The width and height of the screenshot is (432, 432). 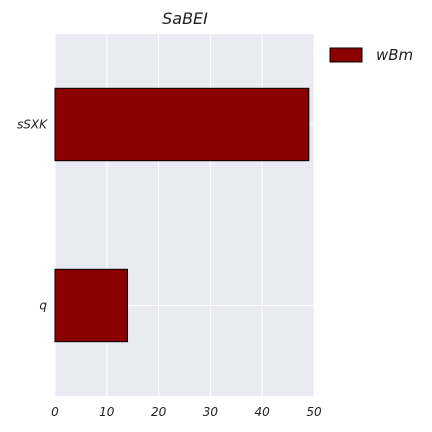 I want to click on x-tick-label: 10, so click(x=107, y=412).